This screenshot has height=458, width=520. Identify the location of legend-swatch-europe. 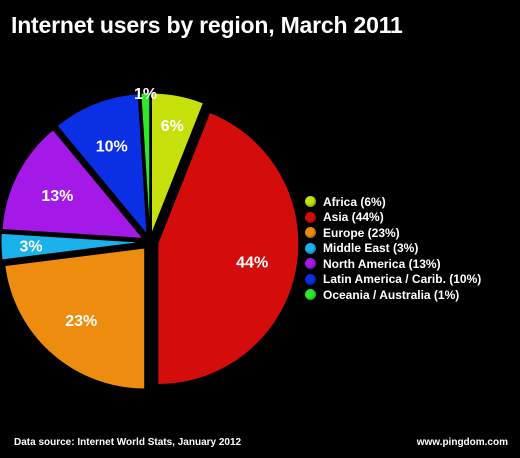
(310, 233).